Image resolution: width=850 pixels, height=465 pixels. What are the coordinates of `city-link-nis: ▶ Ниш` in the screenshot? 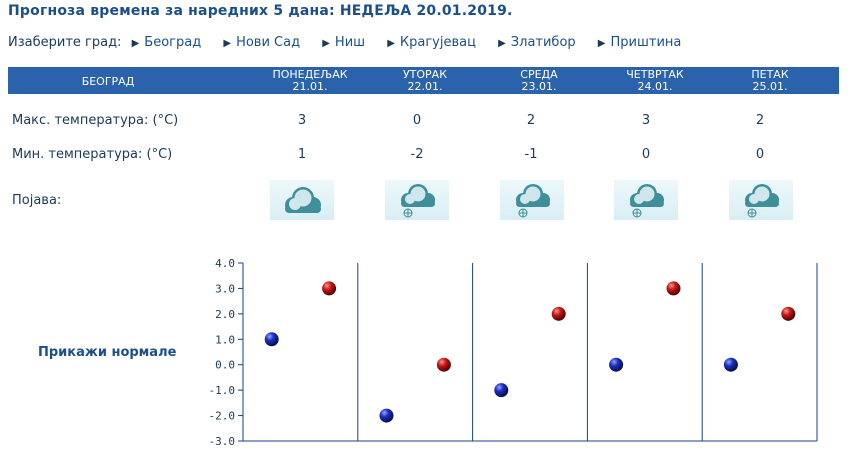 It's located at (343, 42).